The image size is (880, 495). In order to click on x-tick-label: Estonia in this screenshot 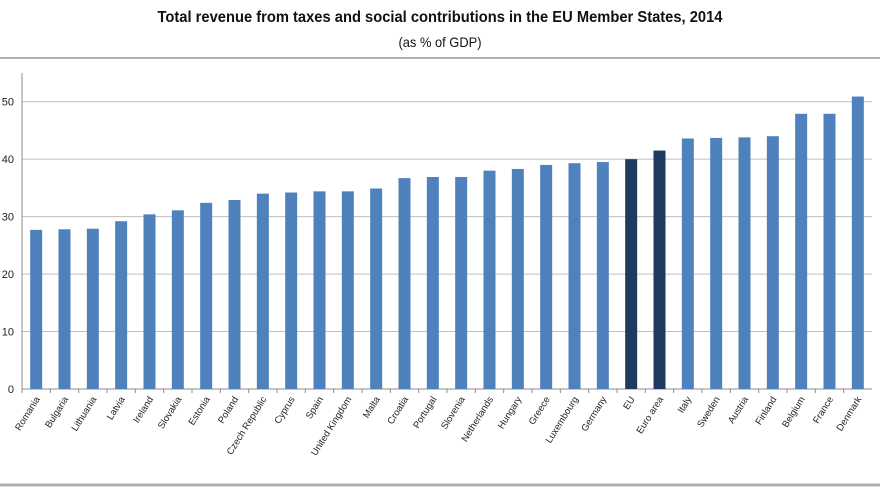, I will do `click(200, 410)`.